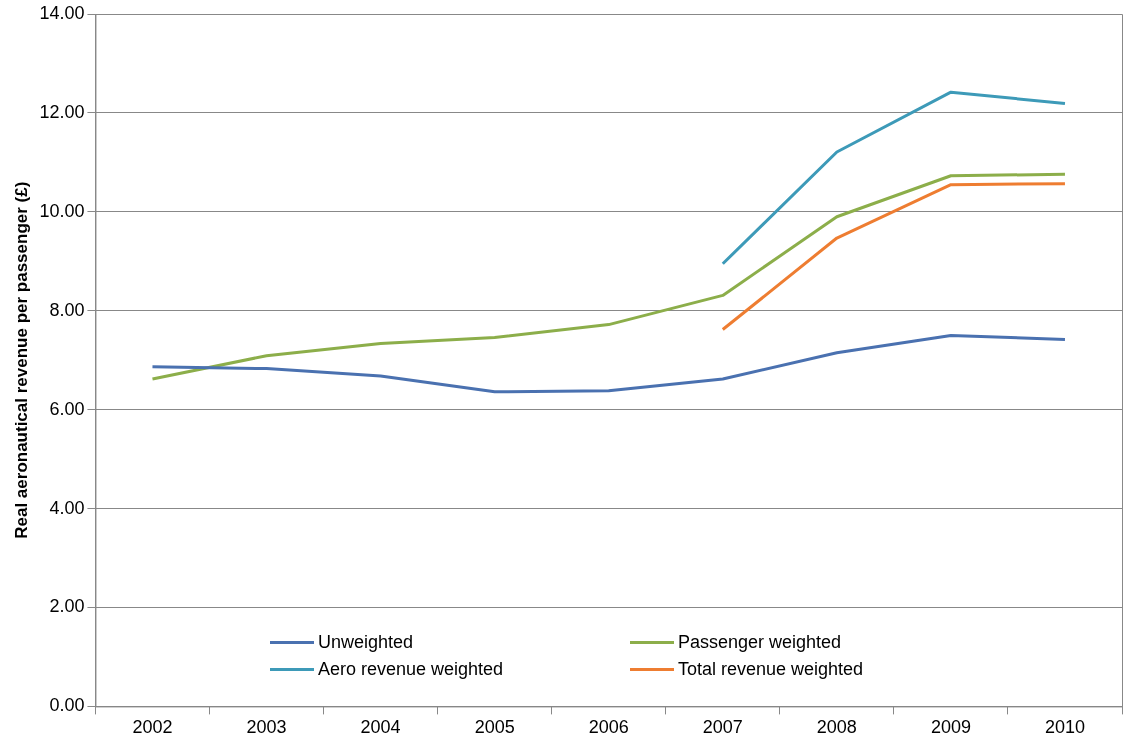 This screenshot has width=1140, height=746. Describe the element at coordinates (152, 727) in the screenshot. I see `x-tick-label: 2002` at that location.